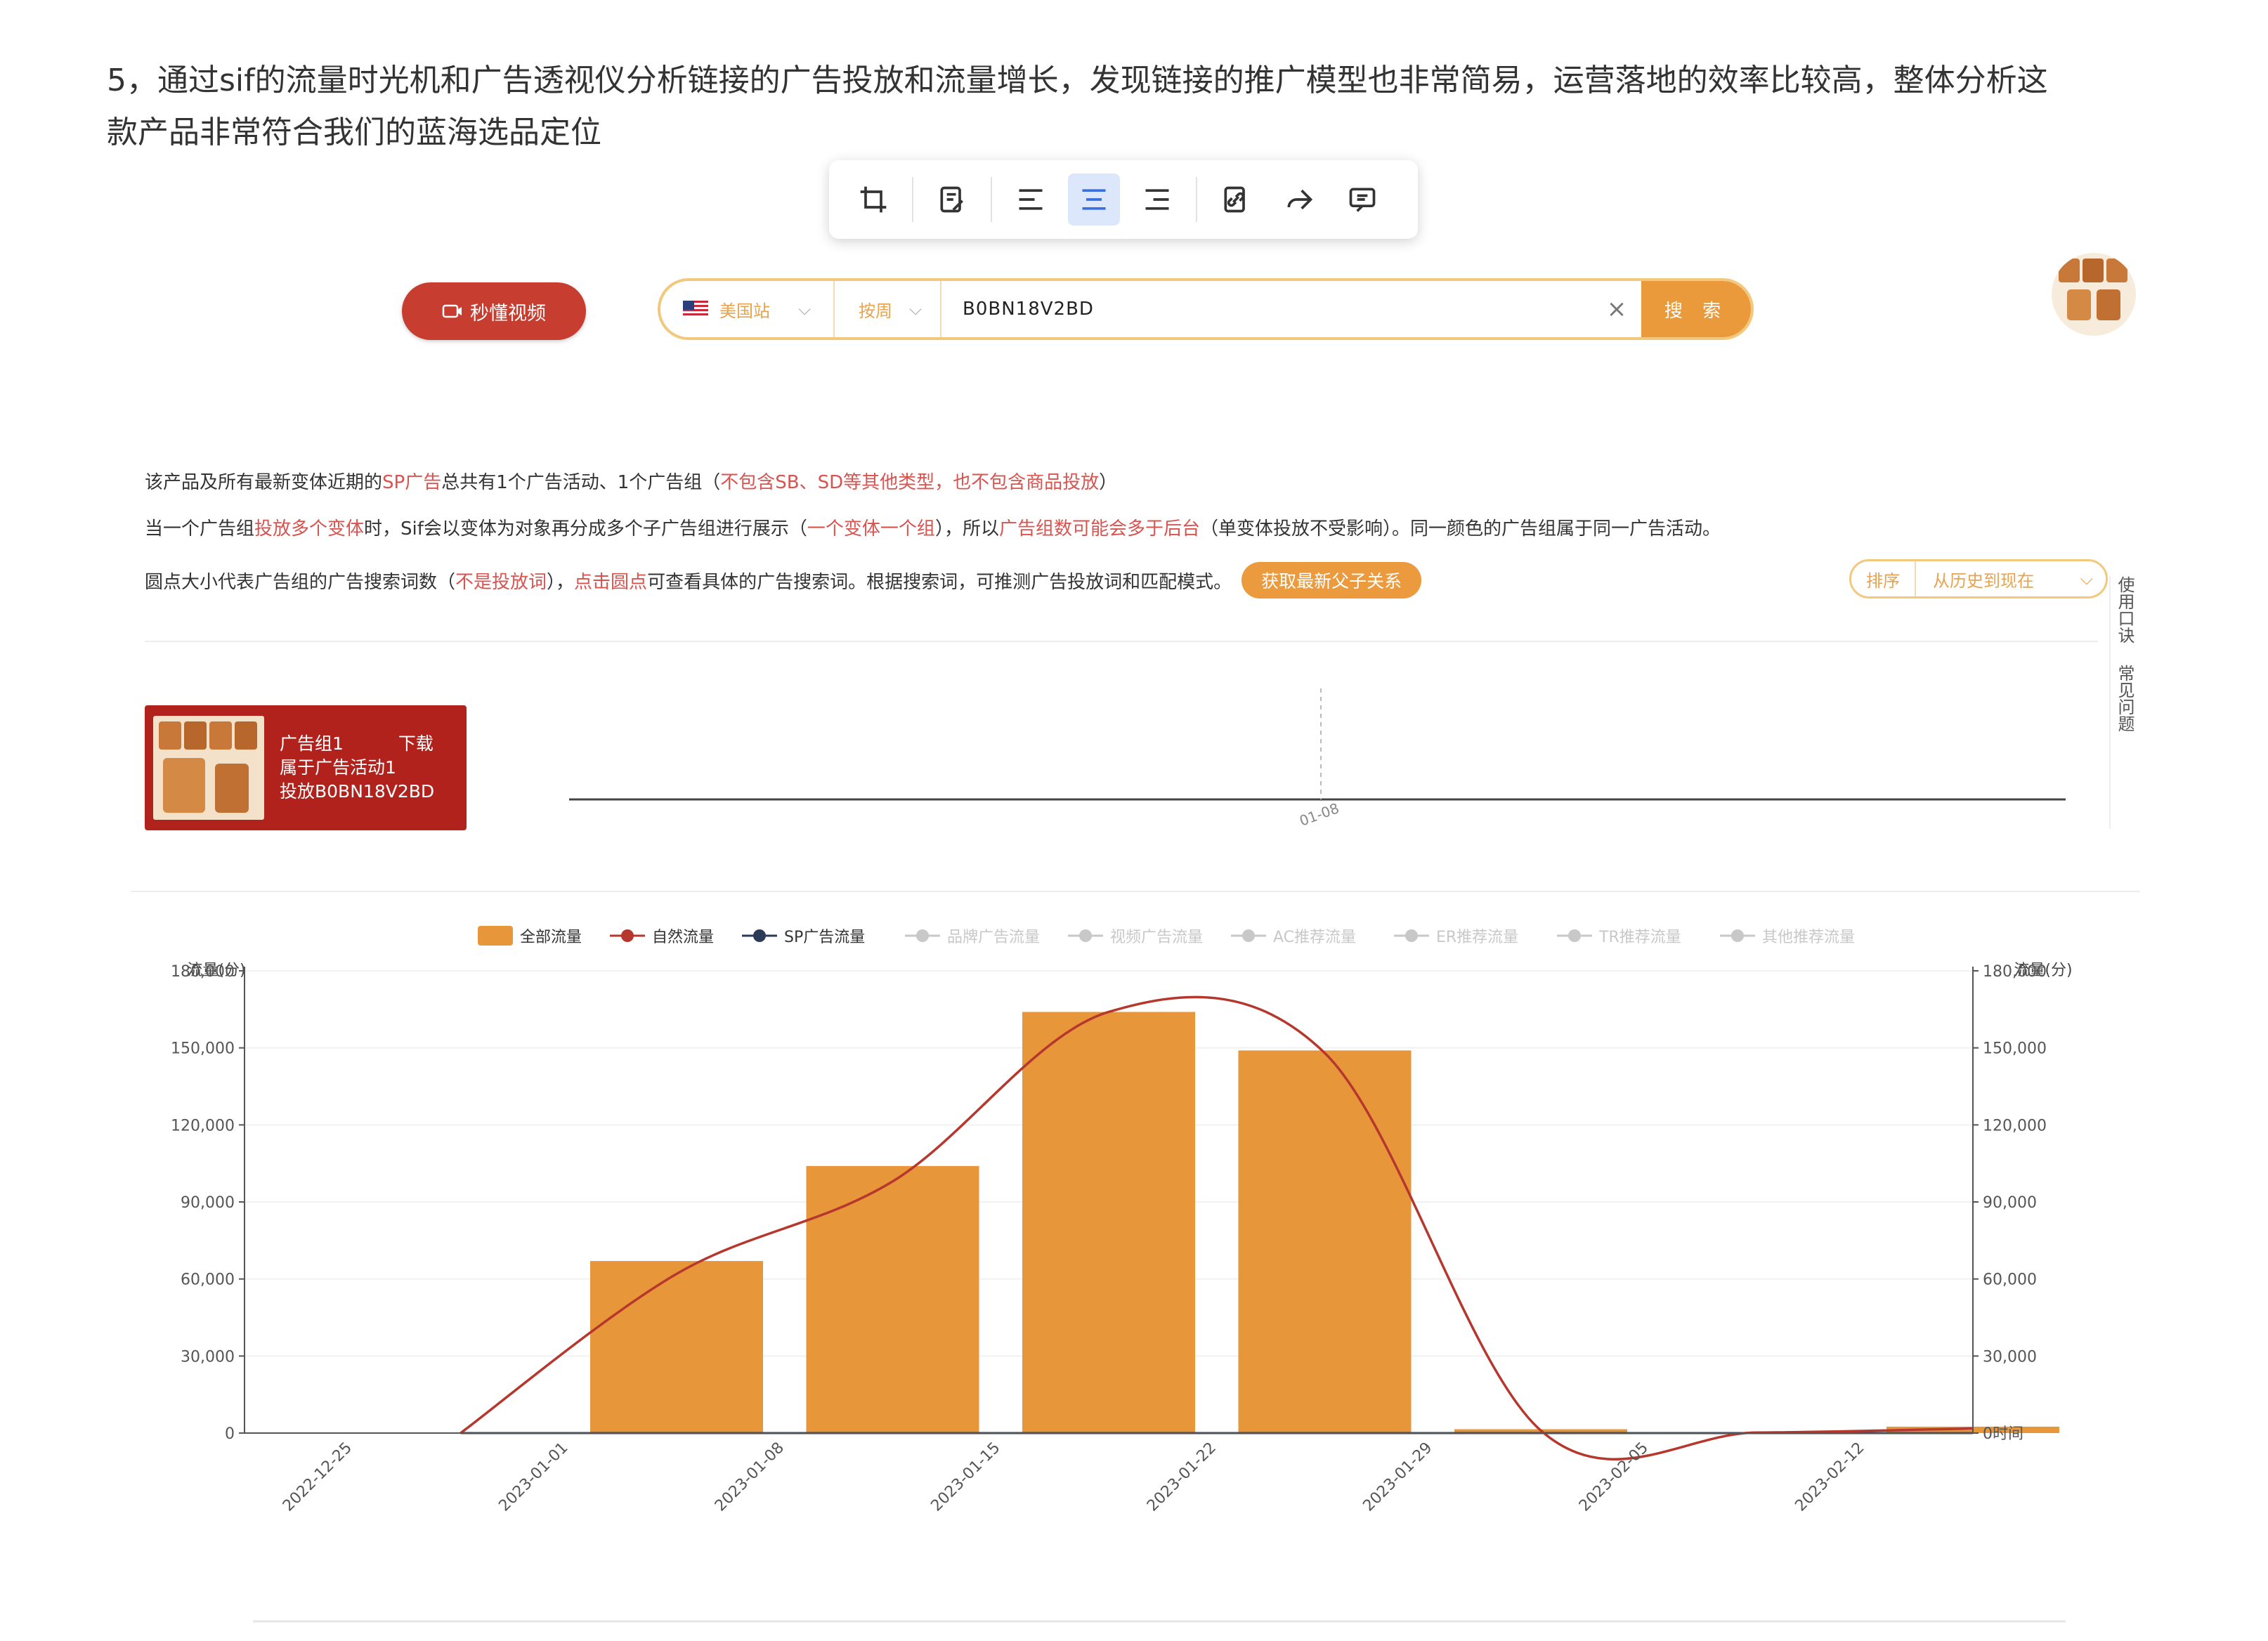  What do you see at coordinates (1614, 1477) in the screenshot?
I see `x-tick-label: 2023-02-05` at bounding box center [1614, 1477].